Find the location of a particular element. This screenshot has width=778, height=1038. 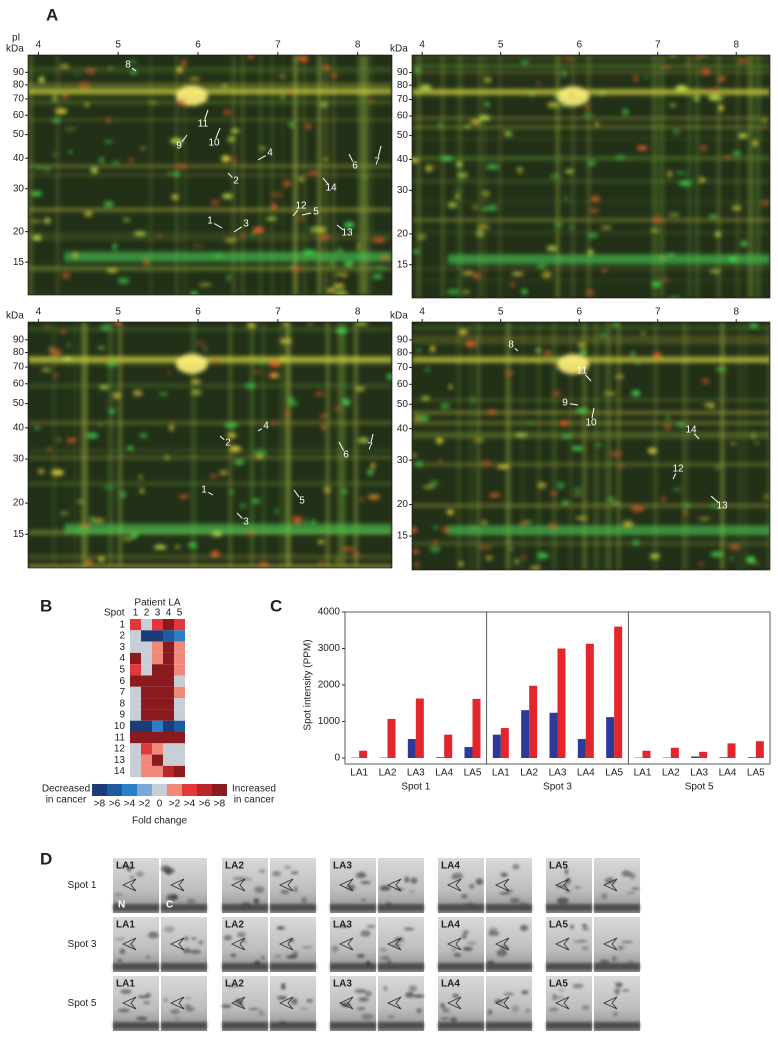

legend-title: Fold change is located at coordinates (159, 821).